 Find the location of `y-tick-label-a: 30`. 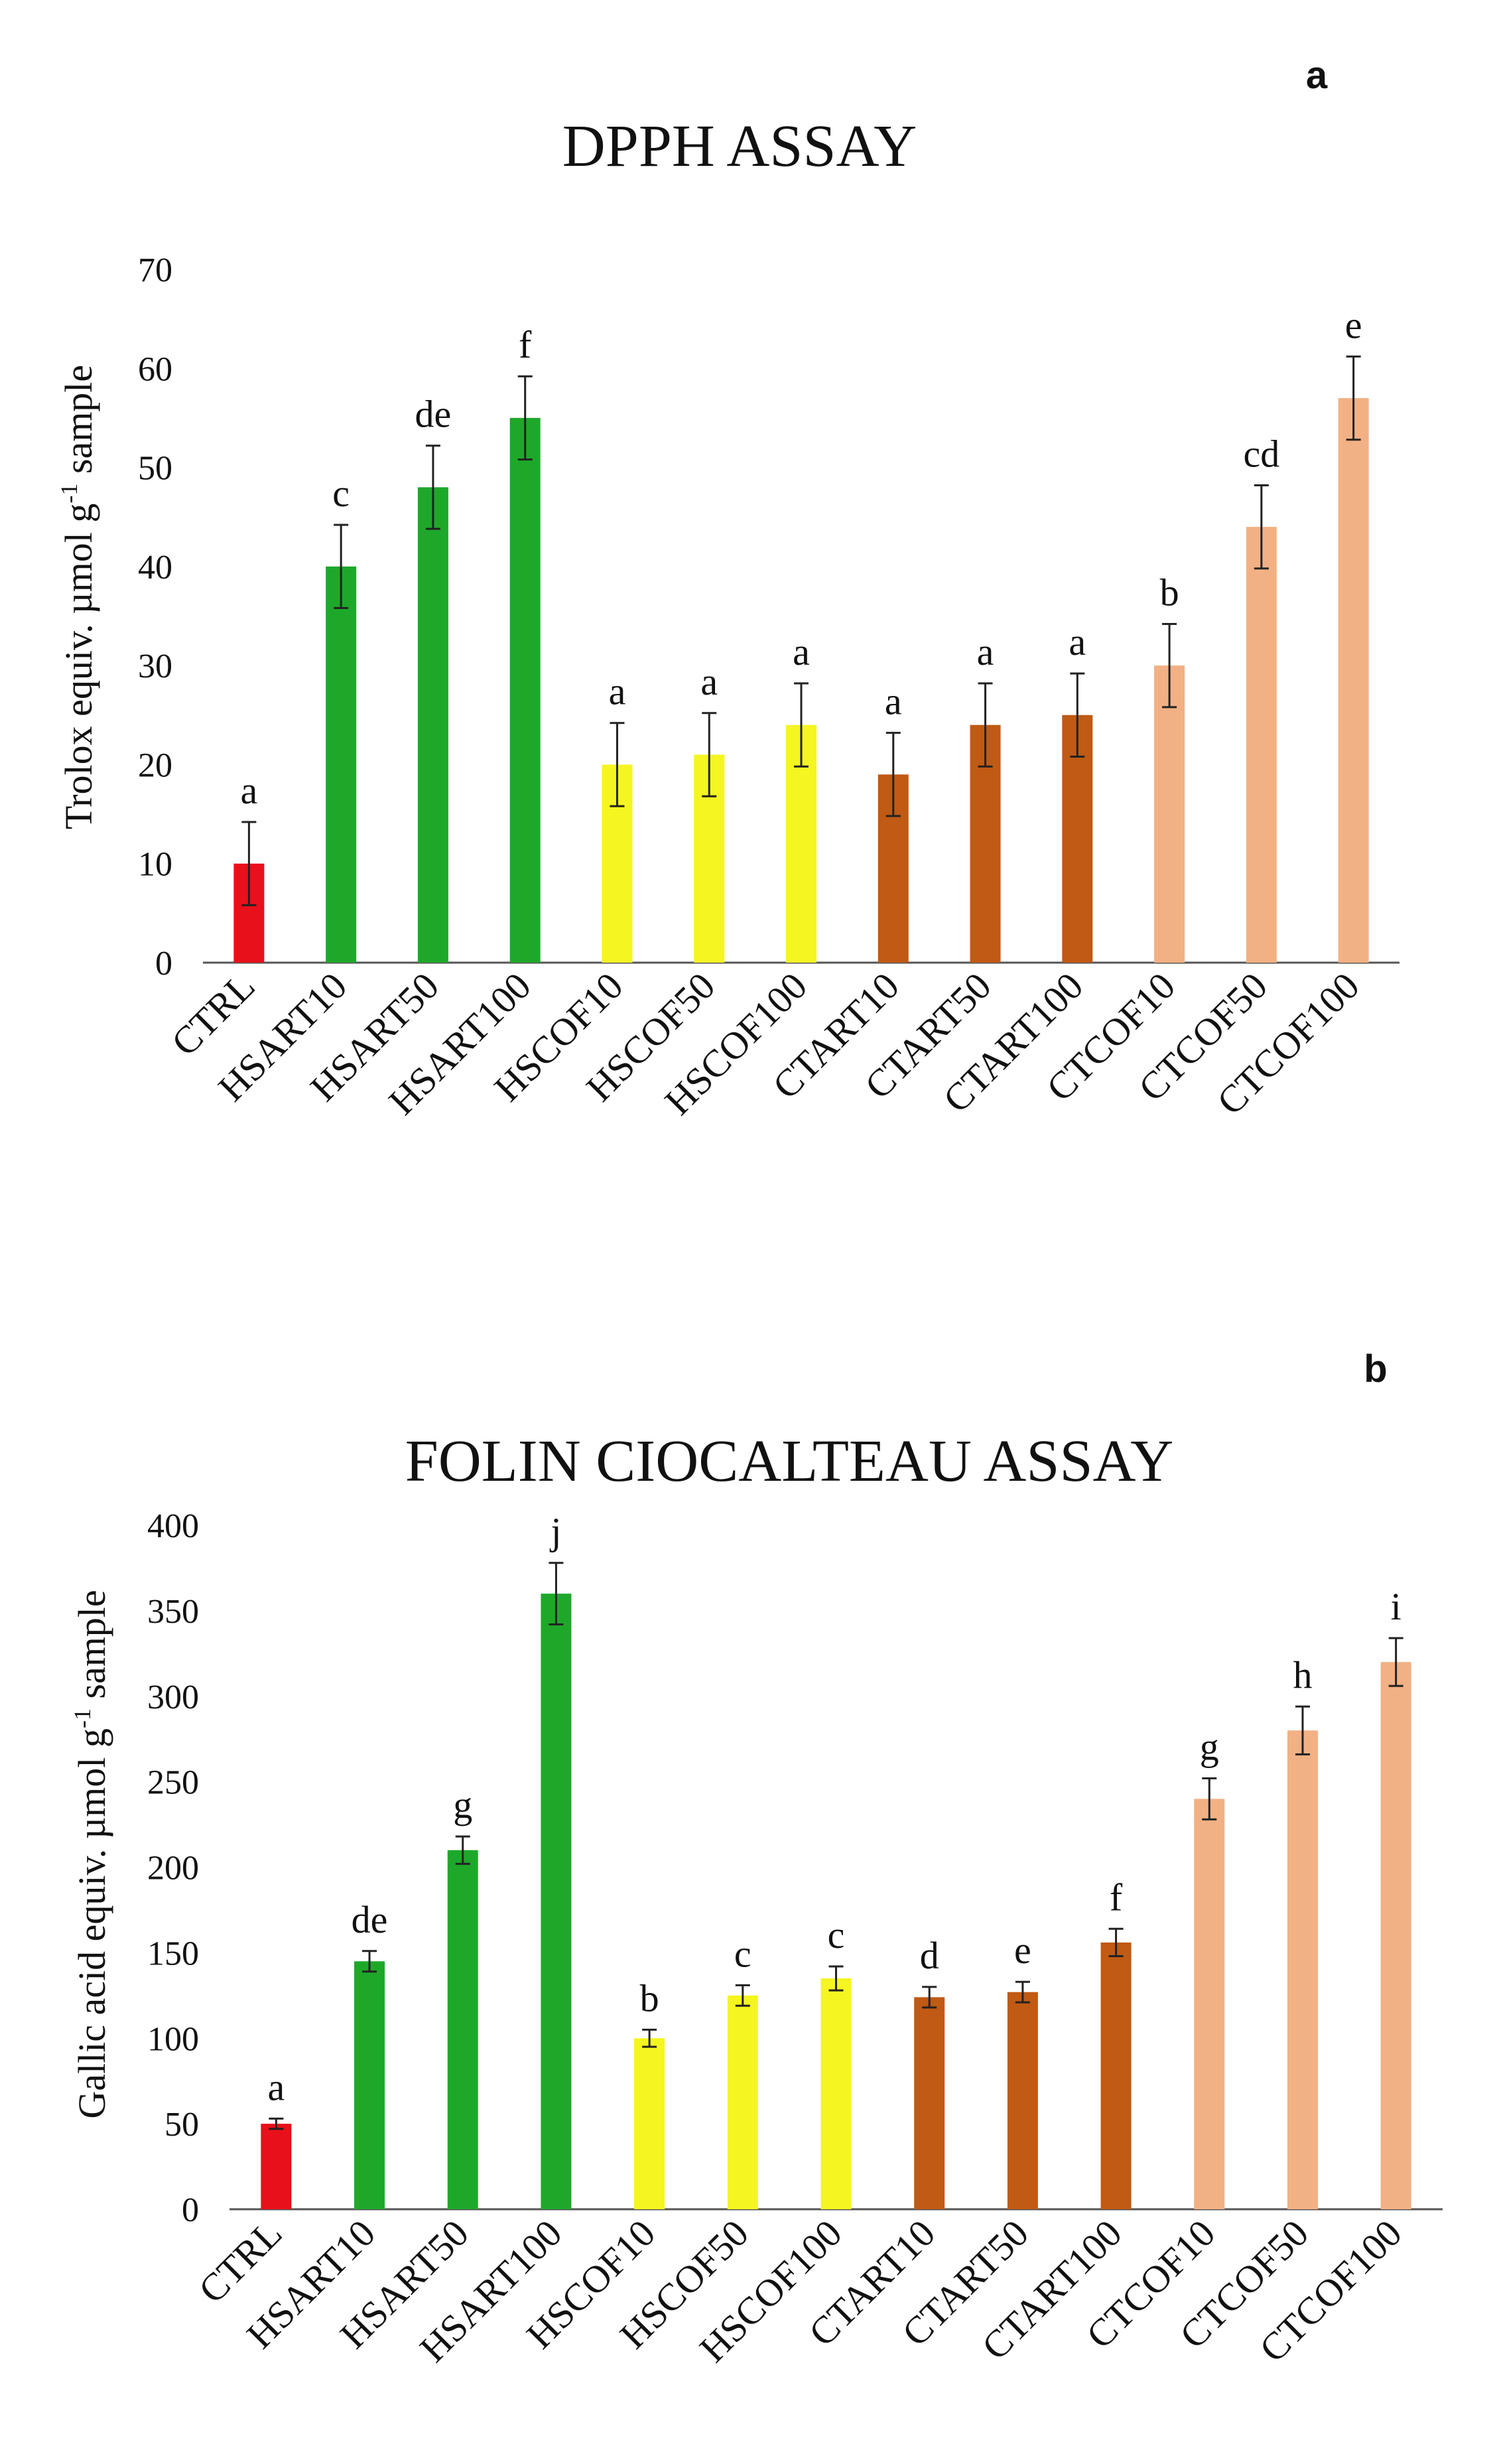

y-tick-label-a: 30 is located at coordinates (155, 666).